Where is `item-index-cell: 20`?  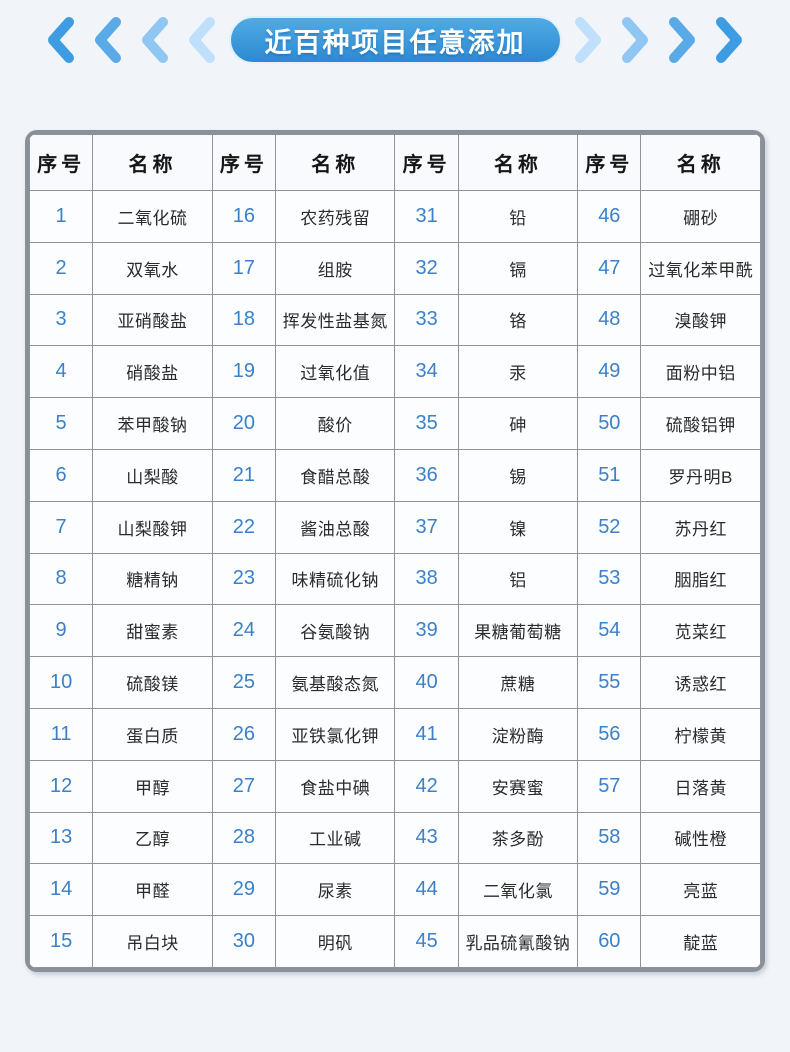
item-index-cell: 20 is located at coordinates (243, 423).